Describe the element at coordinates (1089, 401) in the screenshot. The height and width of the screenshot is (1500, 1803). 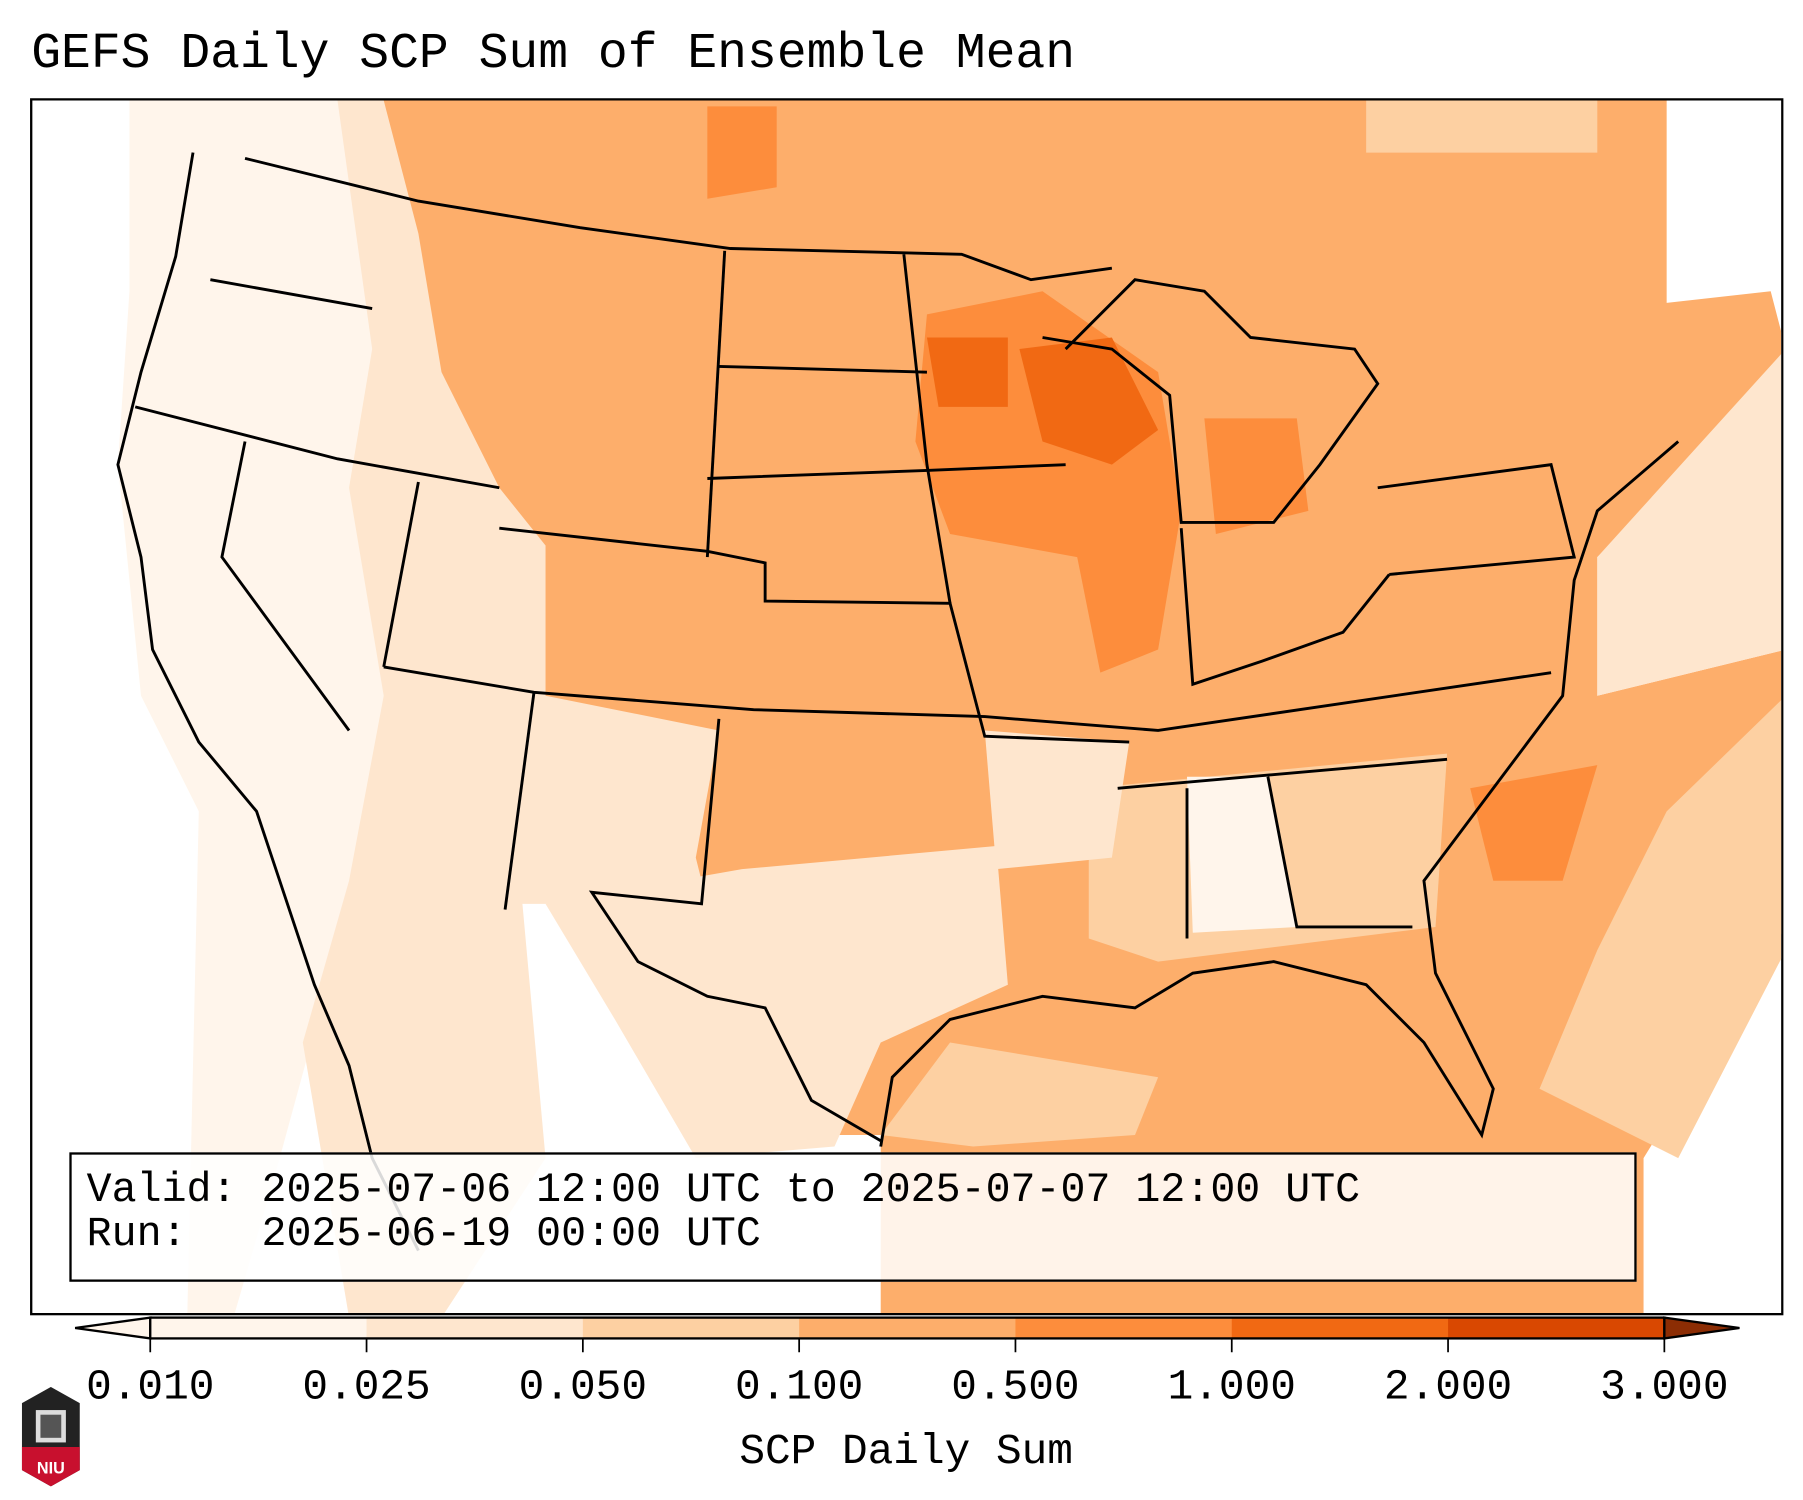
I see `field-1.0-wisconsin` at that location.